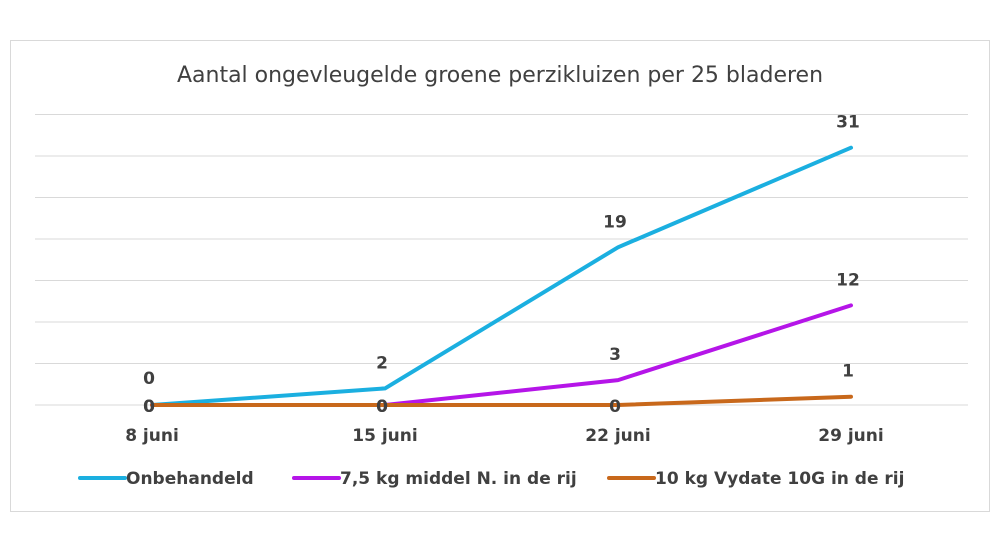  I want to click on legend-label: 7,5 kg middel N. in de rij, so click(458, 479).